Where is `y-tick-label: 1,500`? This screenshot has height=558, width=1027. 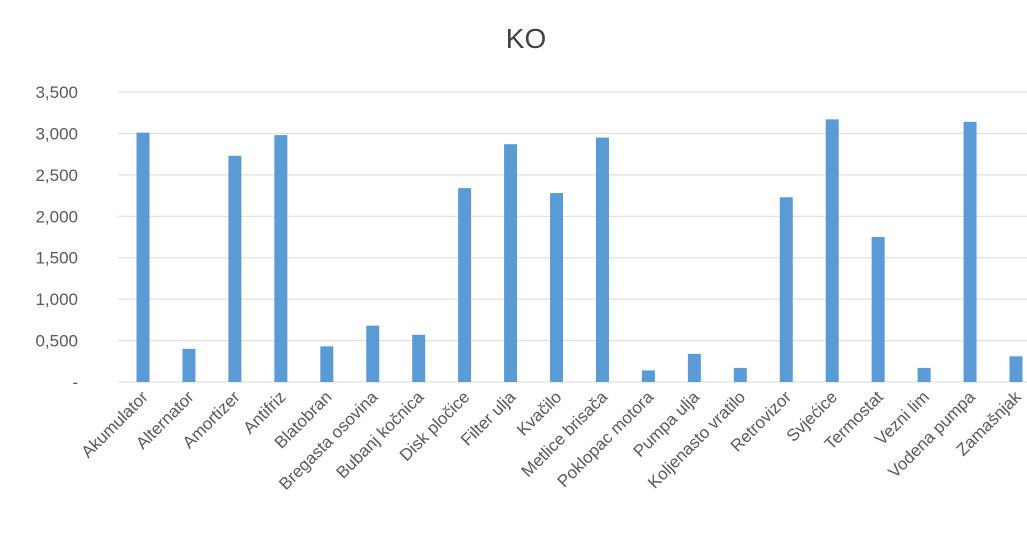
y-tick-label: 1,500 is located at coordinates (56, 258).